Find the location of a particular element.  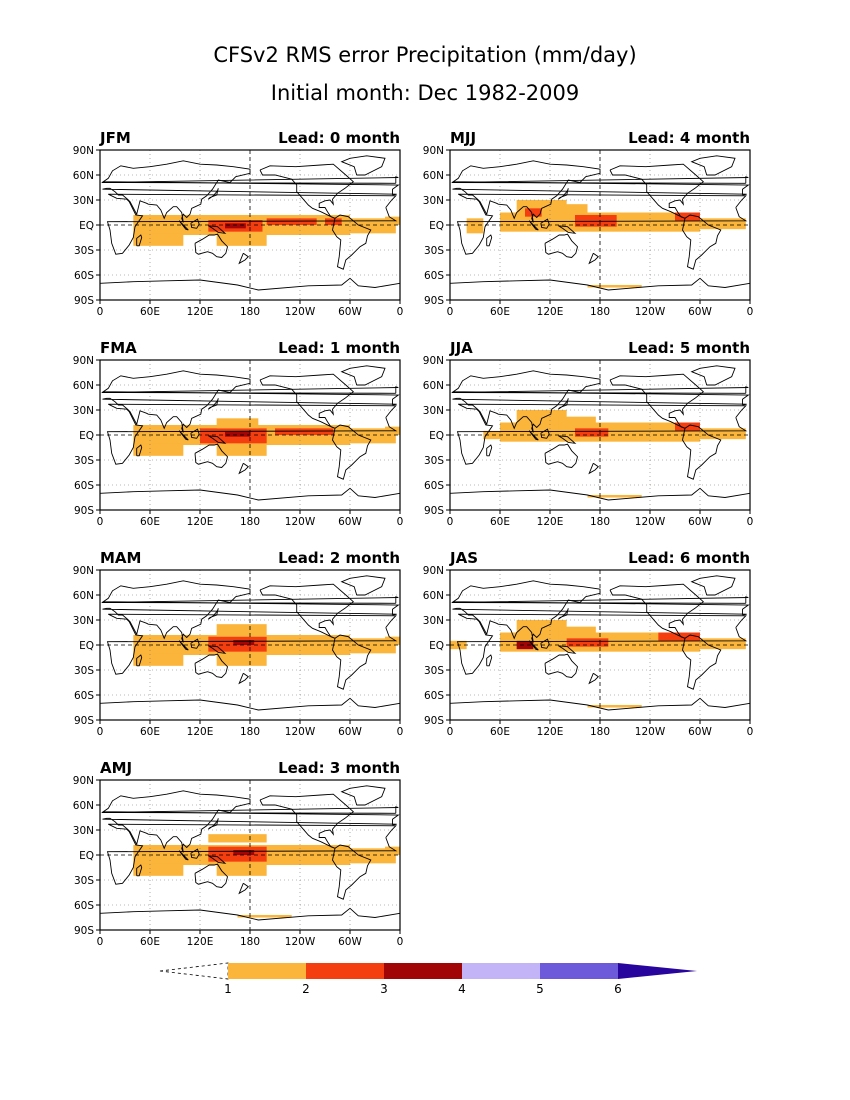

panel-season: JAS is located at coordinates (463, 558).